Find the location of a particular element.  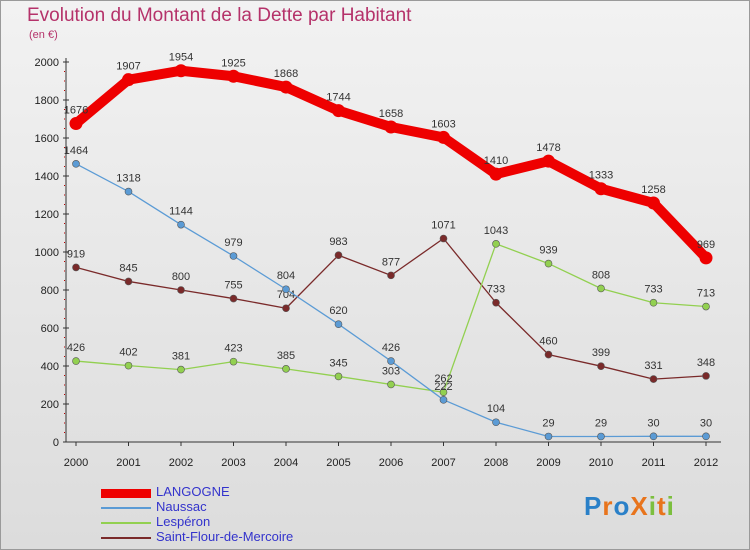

data-label: 800 is located at coordinates (181, 277).